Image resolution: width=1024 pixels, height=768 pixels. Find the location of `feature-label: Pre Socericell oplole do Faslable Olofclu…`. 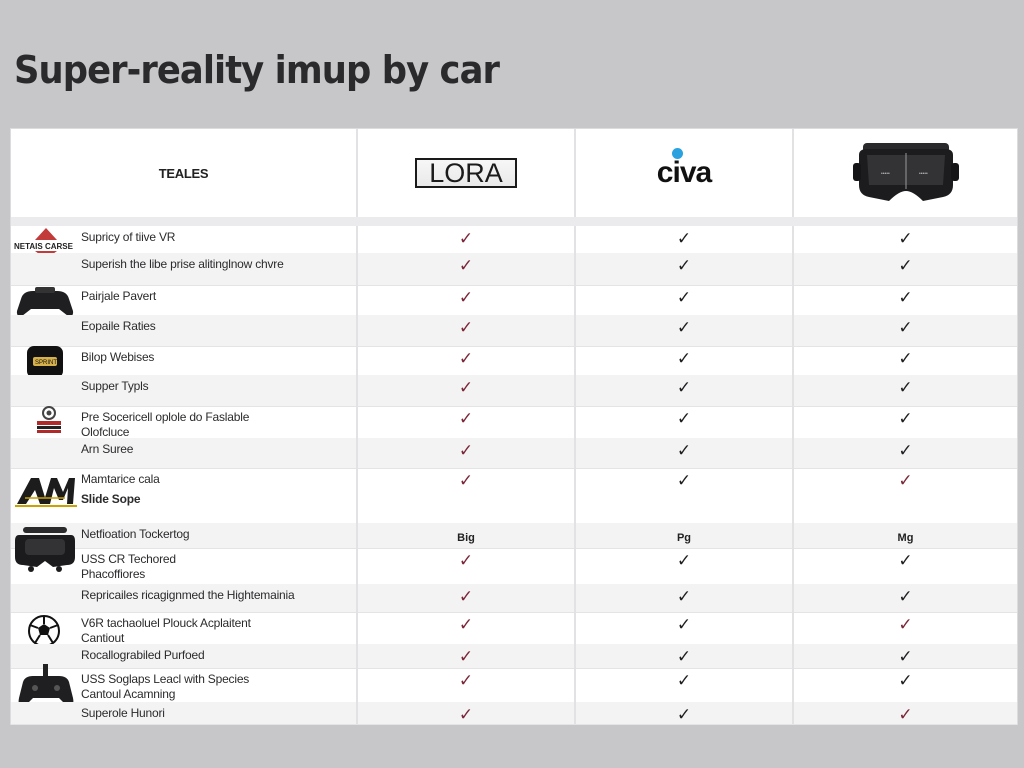

feature-label: Pre Socericell oplole do Faslable Olofclu… is located at coordinates (165, 425).